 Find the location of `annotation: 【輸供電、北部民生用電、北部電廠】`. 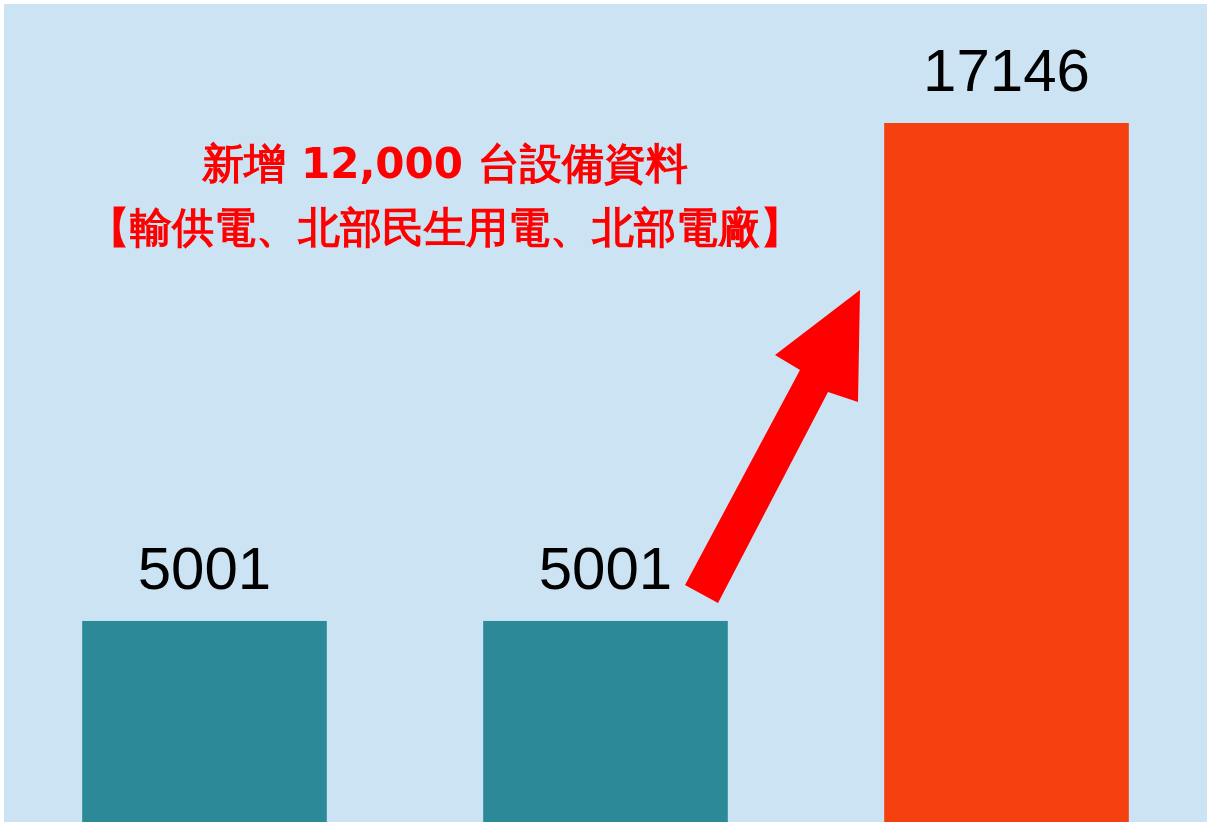

annotation: 【輸供電、北部民生用電、北部電廠】 is located at coordinates (445, 227).